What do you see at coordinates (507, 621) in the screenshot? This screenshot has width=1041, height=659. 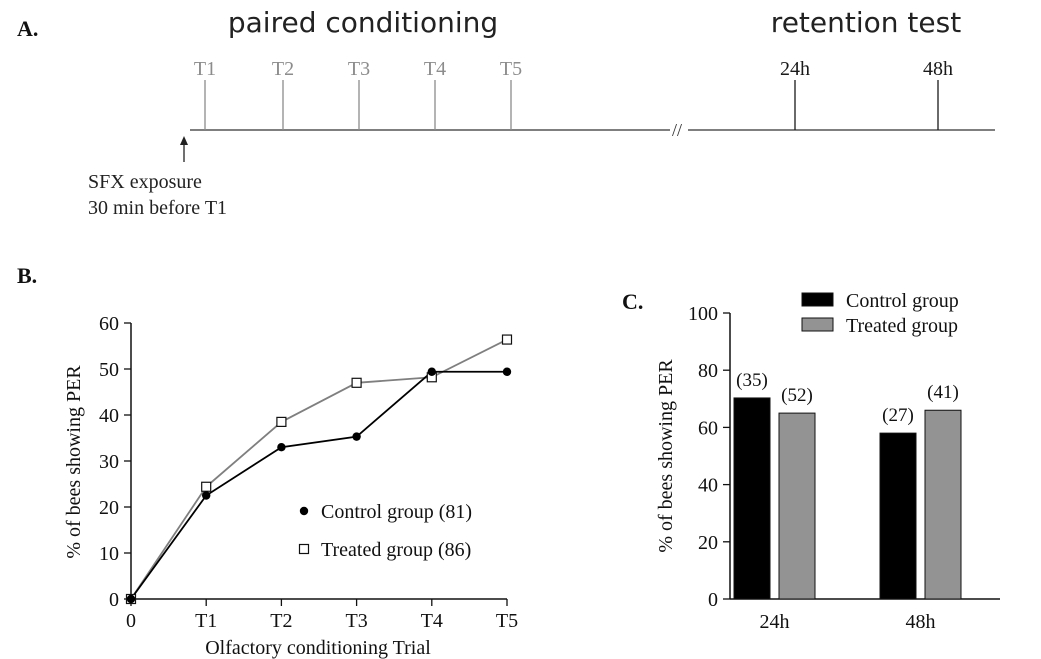 I see `x-tick-label: T5` at bounding box center [507, 621].